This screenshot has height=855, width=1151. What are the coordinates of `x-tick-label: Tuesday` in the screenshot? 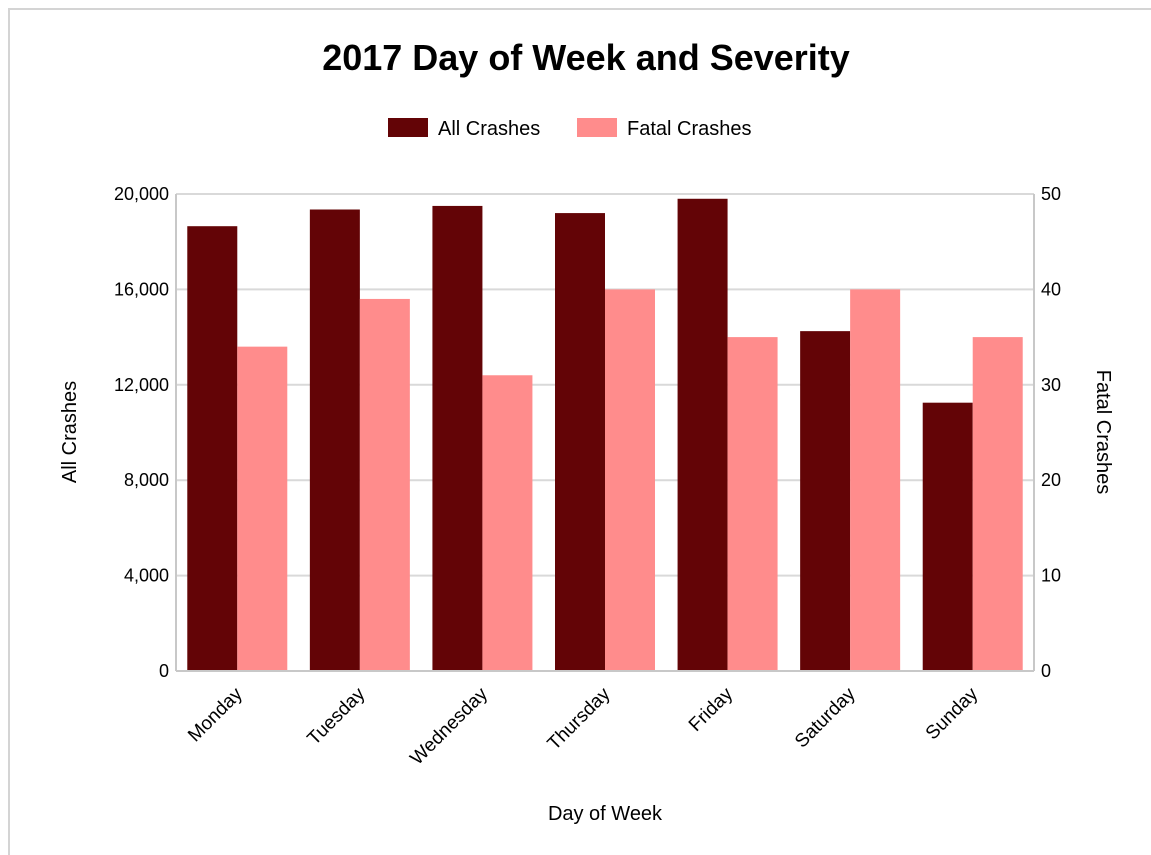 It's located at (337, 716).